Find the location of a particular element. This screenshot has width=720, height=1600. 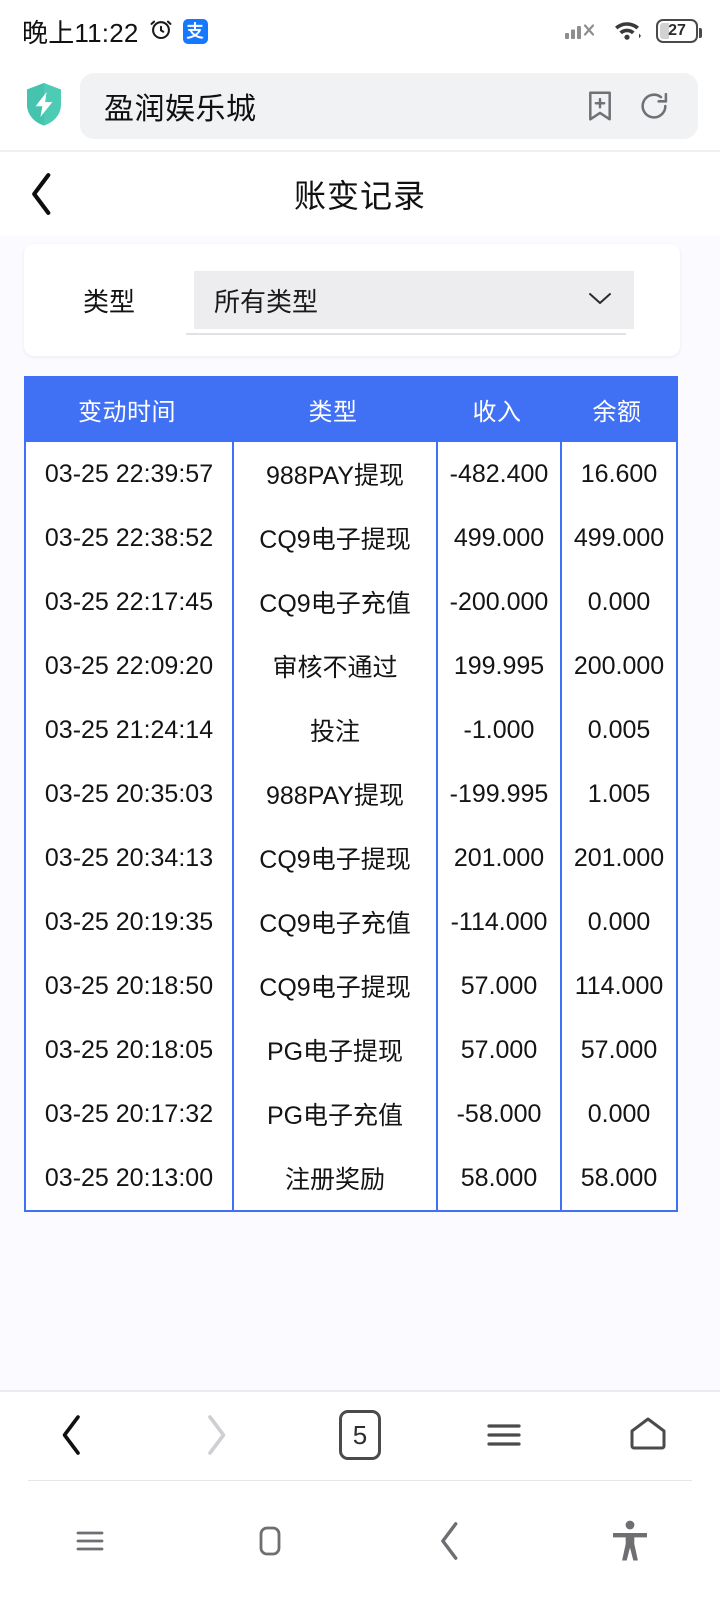

tab-count-button: 5 is located at coordinates (360, 1435).